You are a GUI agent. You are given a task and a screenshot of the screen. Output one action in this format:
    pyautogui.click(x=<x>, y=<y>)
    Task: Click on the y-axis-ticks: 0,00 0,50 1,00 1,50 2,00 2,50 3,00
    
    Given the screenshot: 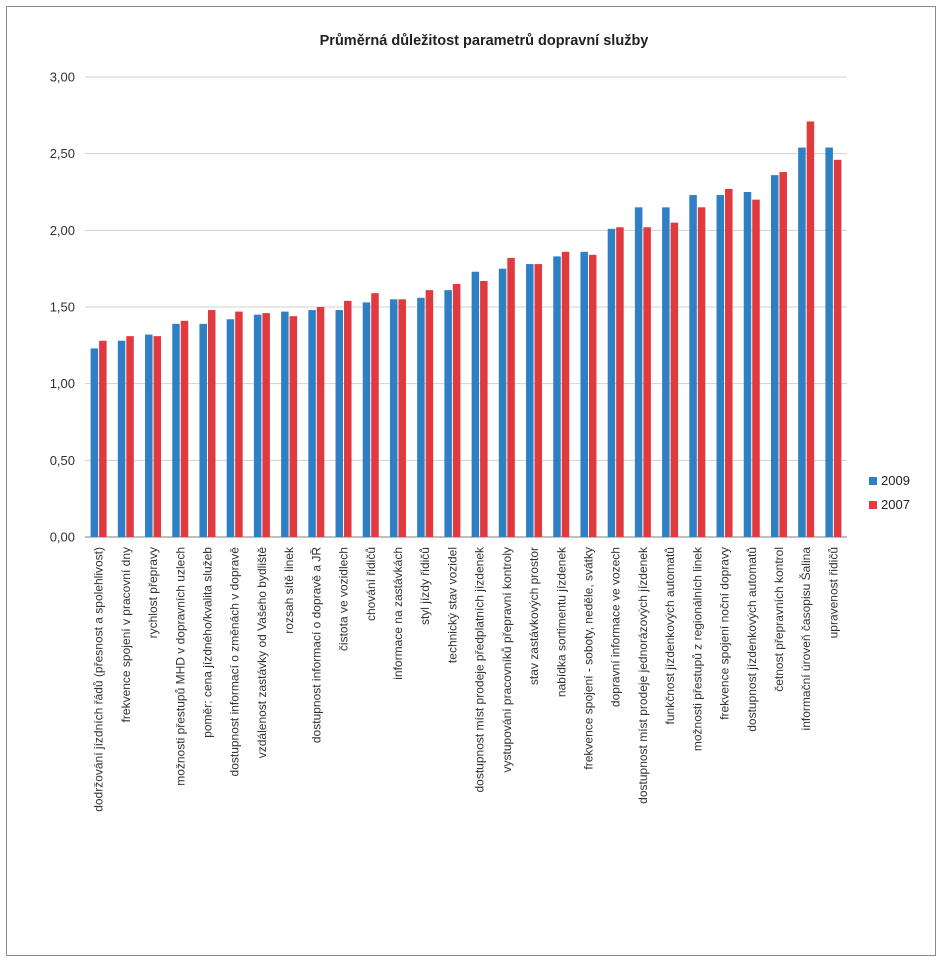 What is the action you would take?
    pyautogui.click(x=62, y=307)
    